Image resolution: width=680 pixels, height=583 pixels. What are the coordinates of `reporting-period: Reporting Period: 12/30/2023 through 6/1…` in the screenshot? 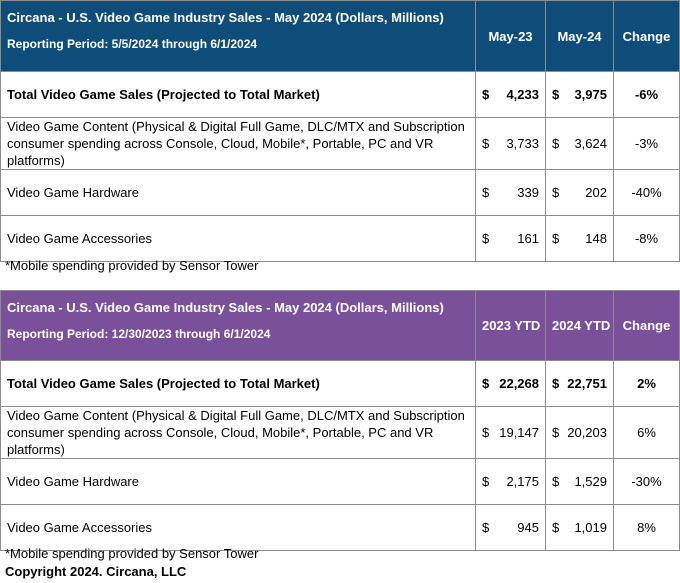 It's located at (139, 334).